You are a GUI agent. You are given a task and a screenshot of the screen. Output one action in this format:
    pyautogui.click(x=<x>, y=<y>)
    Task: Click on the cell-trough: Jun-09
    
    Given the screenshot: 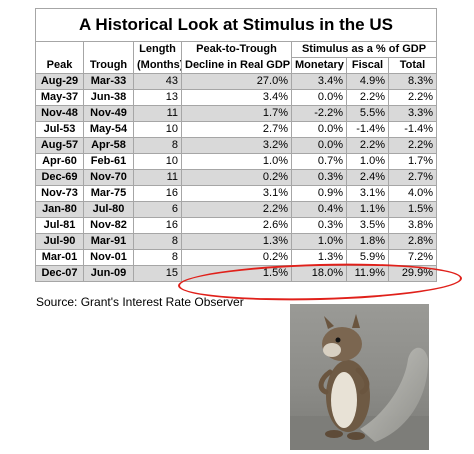 What is the action you would take?
    pyautogui.click(x=108, y=273)
    